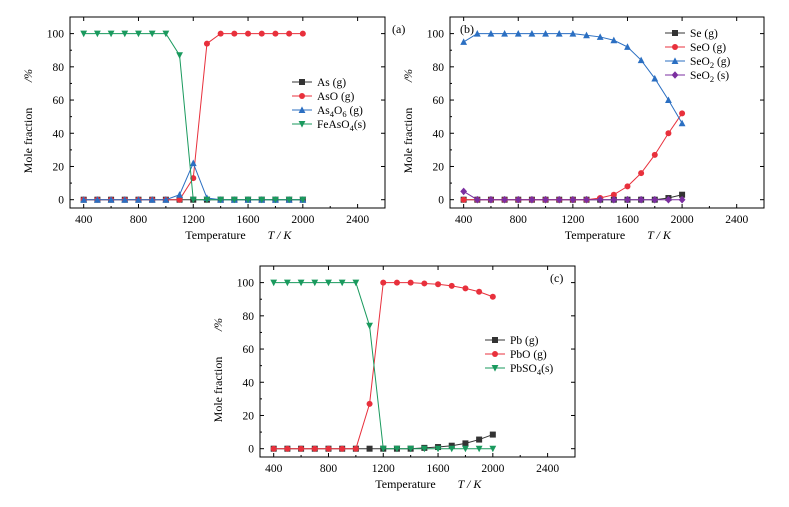  I want to click on legend-label: SeO2 (s), so click(709, 77).